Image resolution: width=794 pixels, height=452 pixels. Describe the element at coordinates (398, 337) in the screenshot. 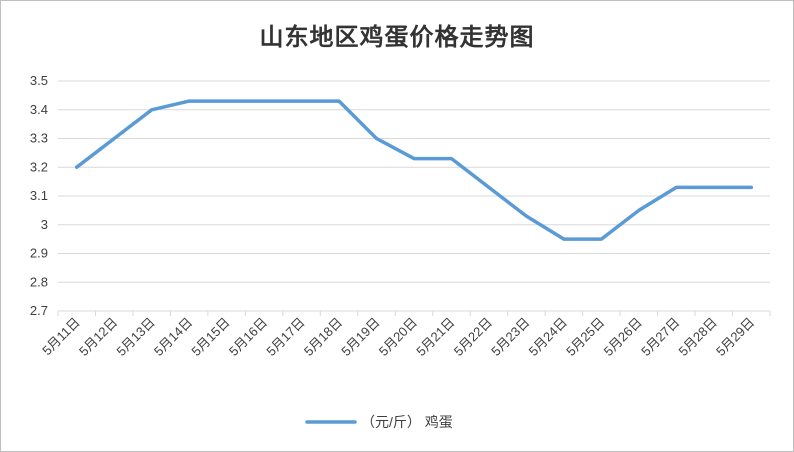

I see `x-tick-label: 5月20日` at that location.